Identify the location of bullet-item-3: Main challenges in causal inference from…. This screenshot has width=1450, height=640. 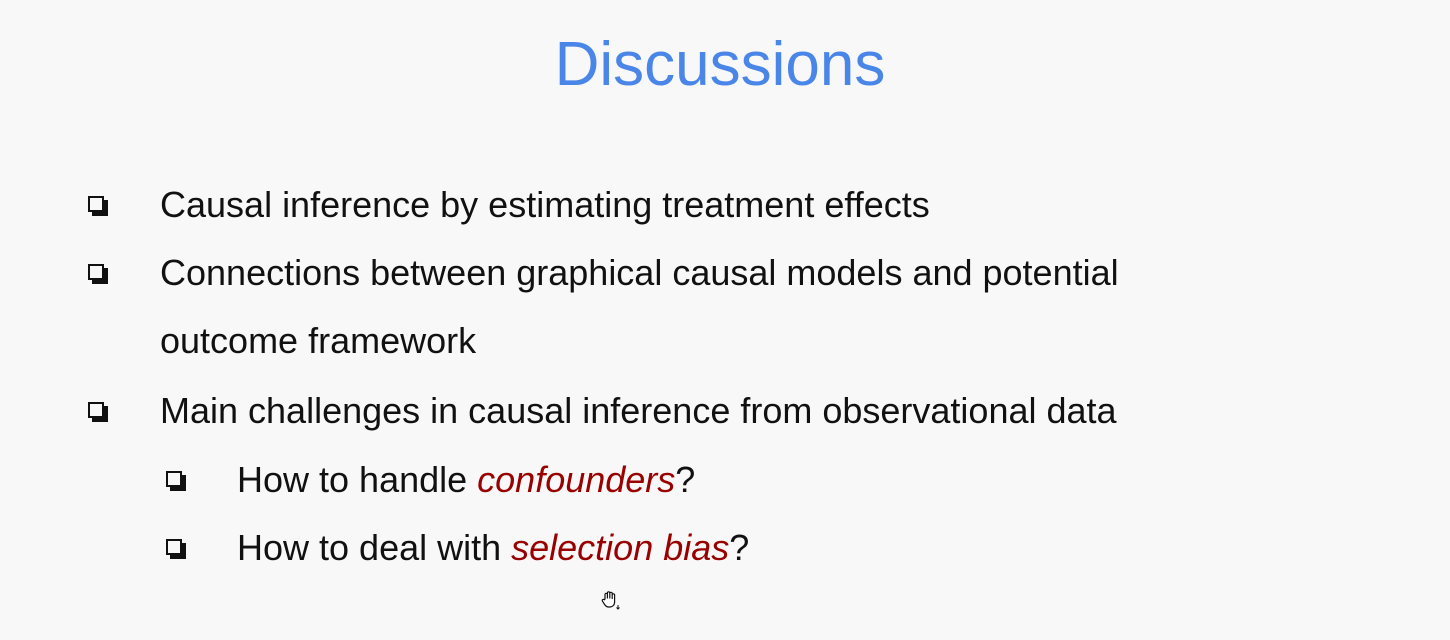
(636, 411).